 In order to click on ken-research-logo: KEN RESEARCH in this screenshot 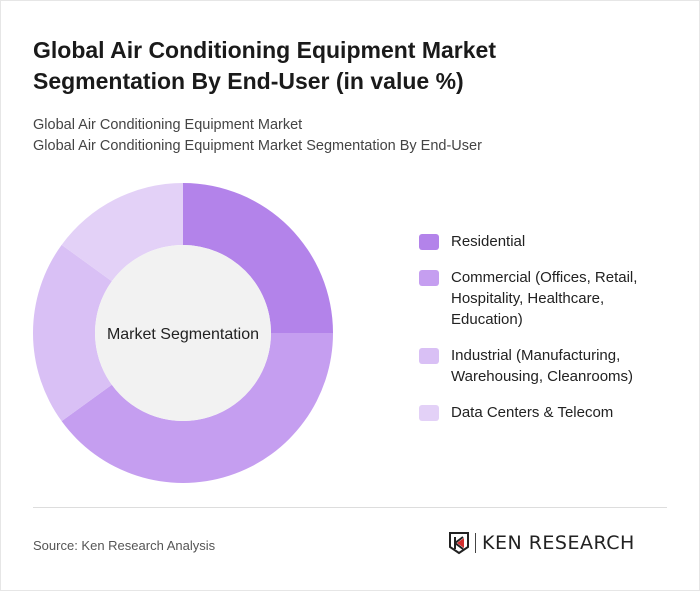, I will do `click(541, 543)`.